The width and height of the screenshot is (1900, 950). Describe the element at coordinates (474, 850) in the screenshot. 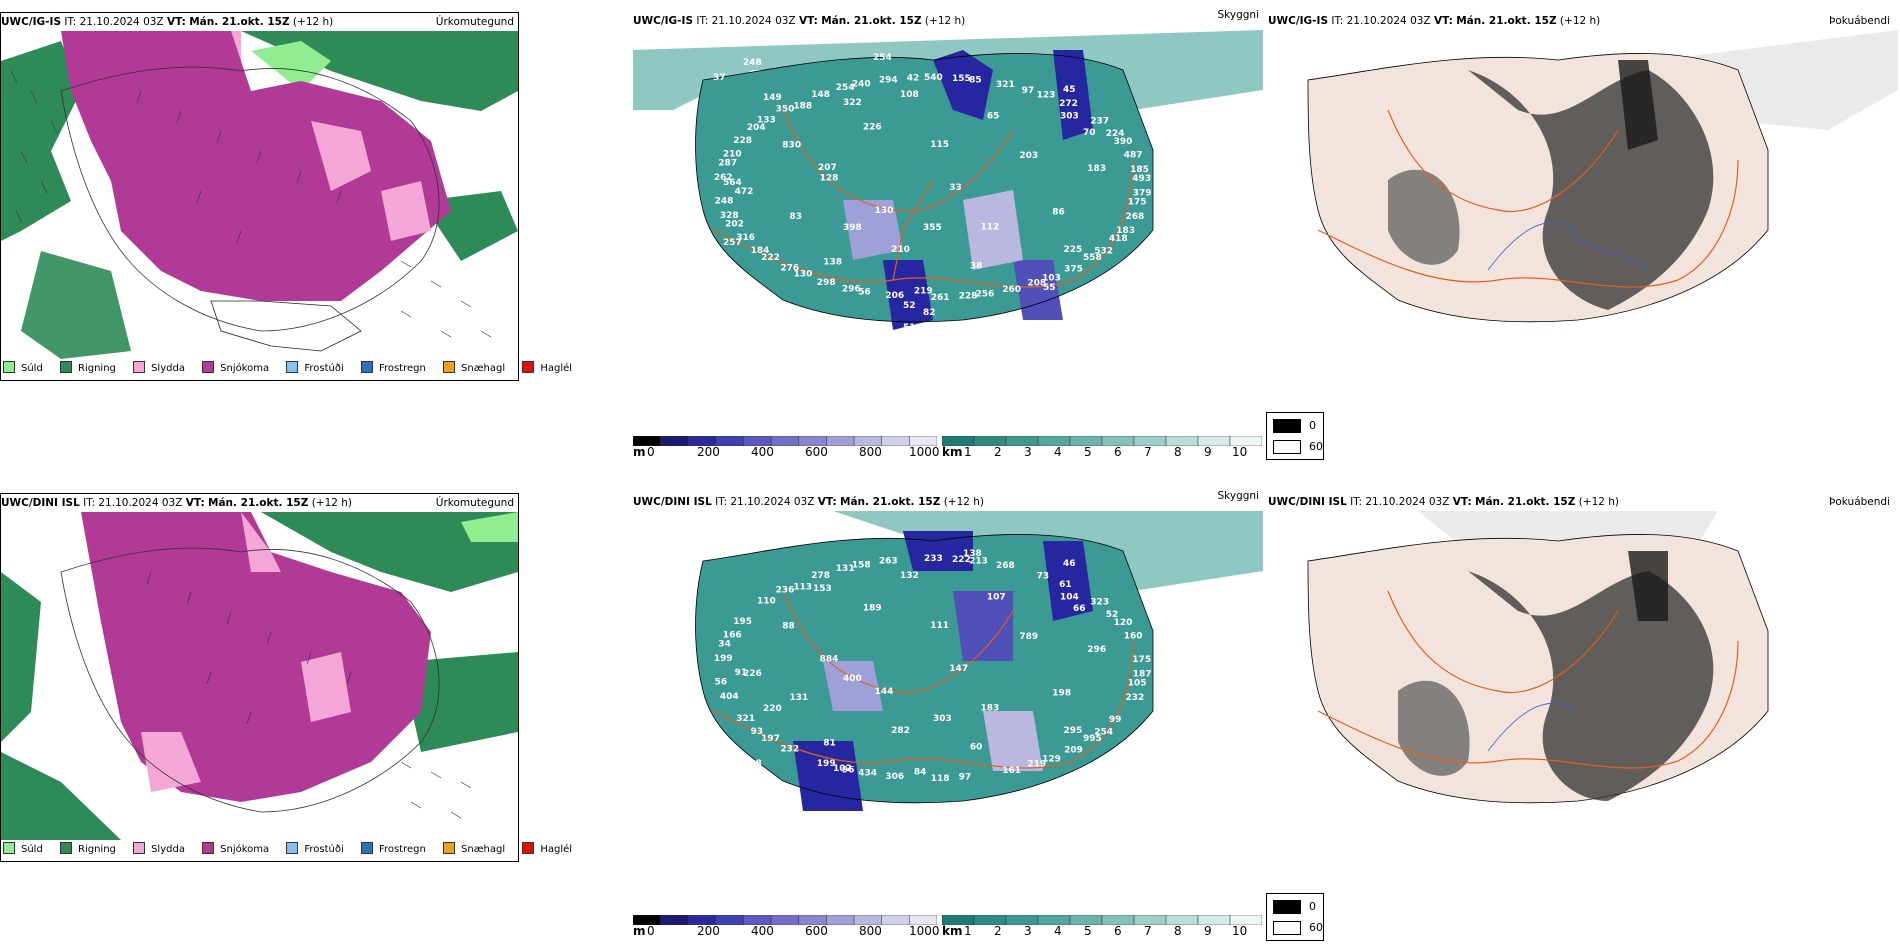

I see `legend-item: Snæhagl` at that location.